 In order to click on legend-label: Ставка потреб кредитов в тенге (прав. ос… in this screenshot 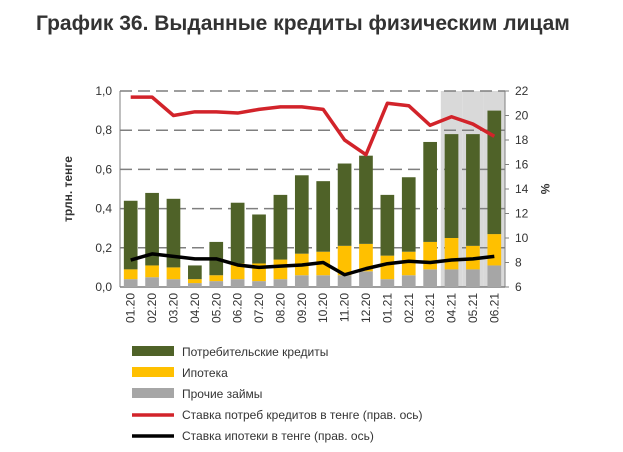, I will do `click(302, 415)`.